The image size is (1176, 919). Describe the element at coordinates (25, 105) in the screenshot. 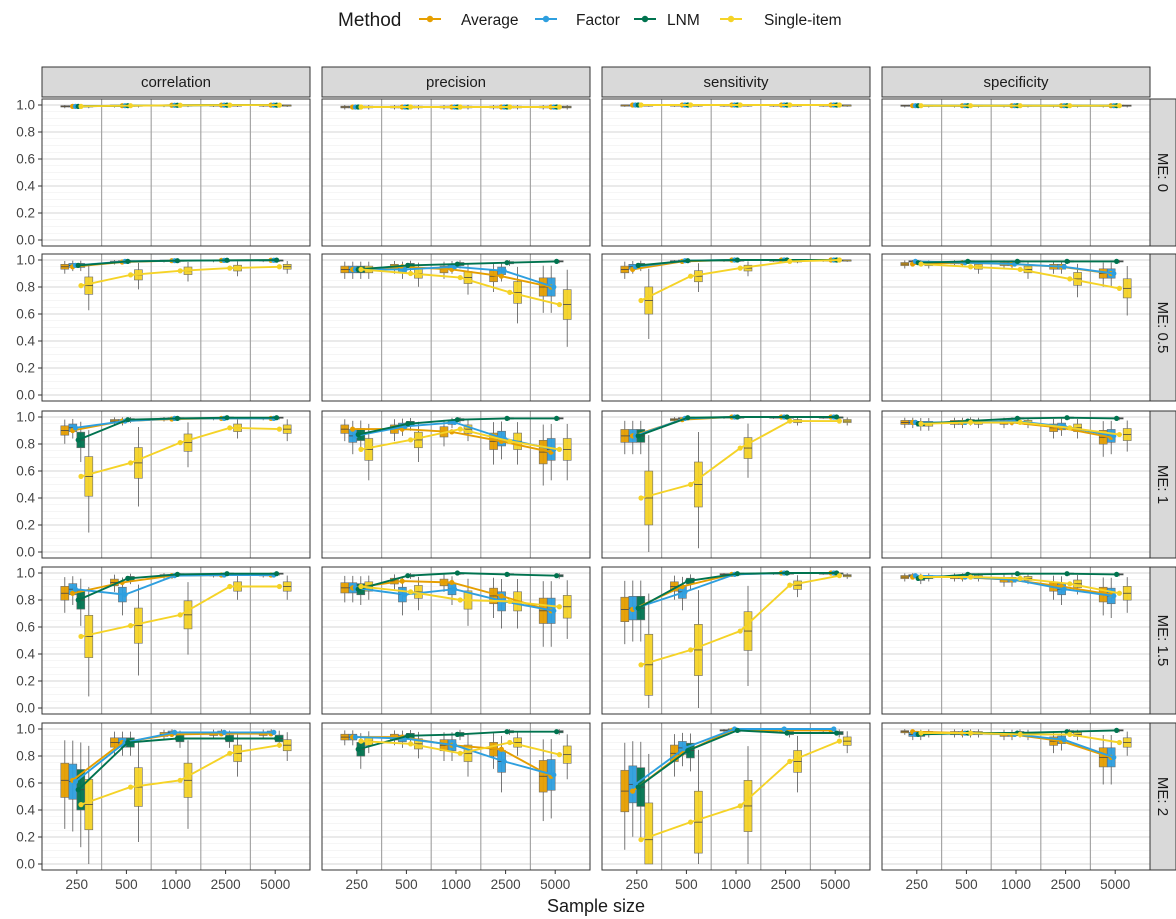

I see `y-tick-label: 1.0` at that location.